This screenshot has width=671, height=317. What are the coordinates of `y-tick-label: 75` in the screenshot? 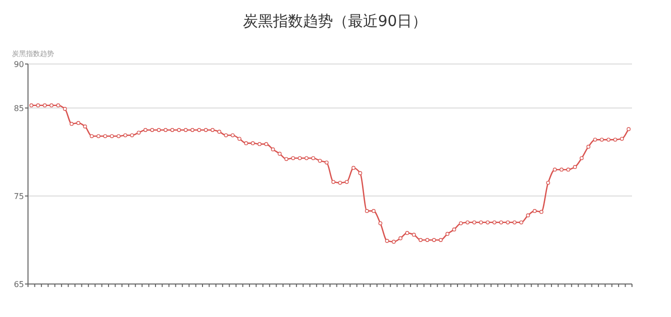 It's located at (19, 196).